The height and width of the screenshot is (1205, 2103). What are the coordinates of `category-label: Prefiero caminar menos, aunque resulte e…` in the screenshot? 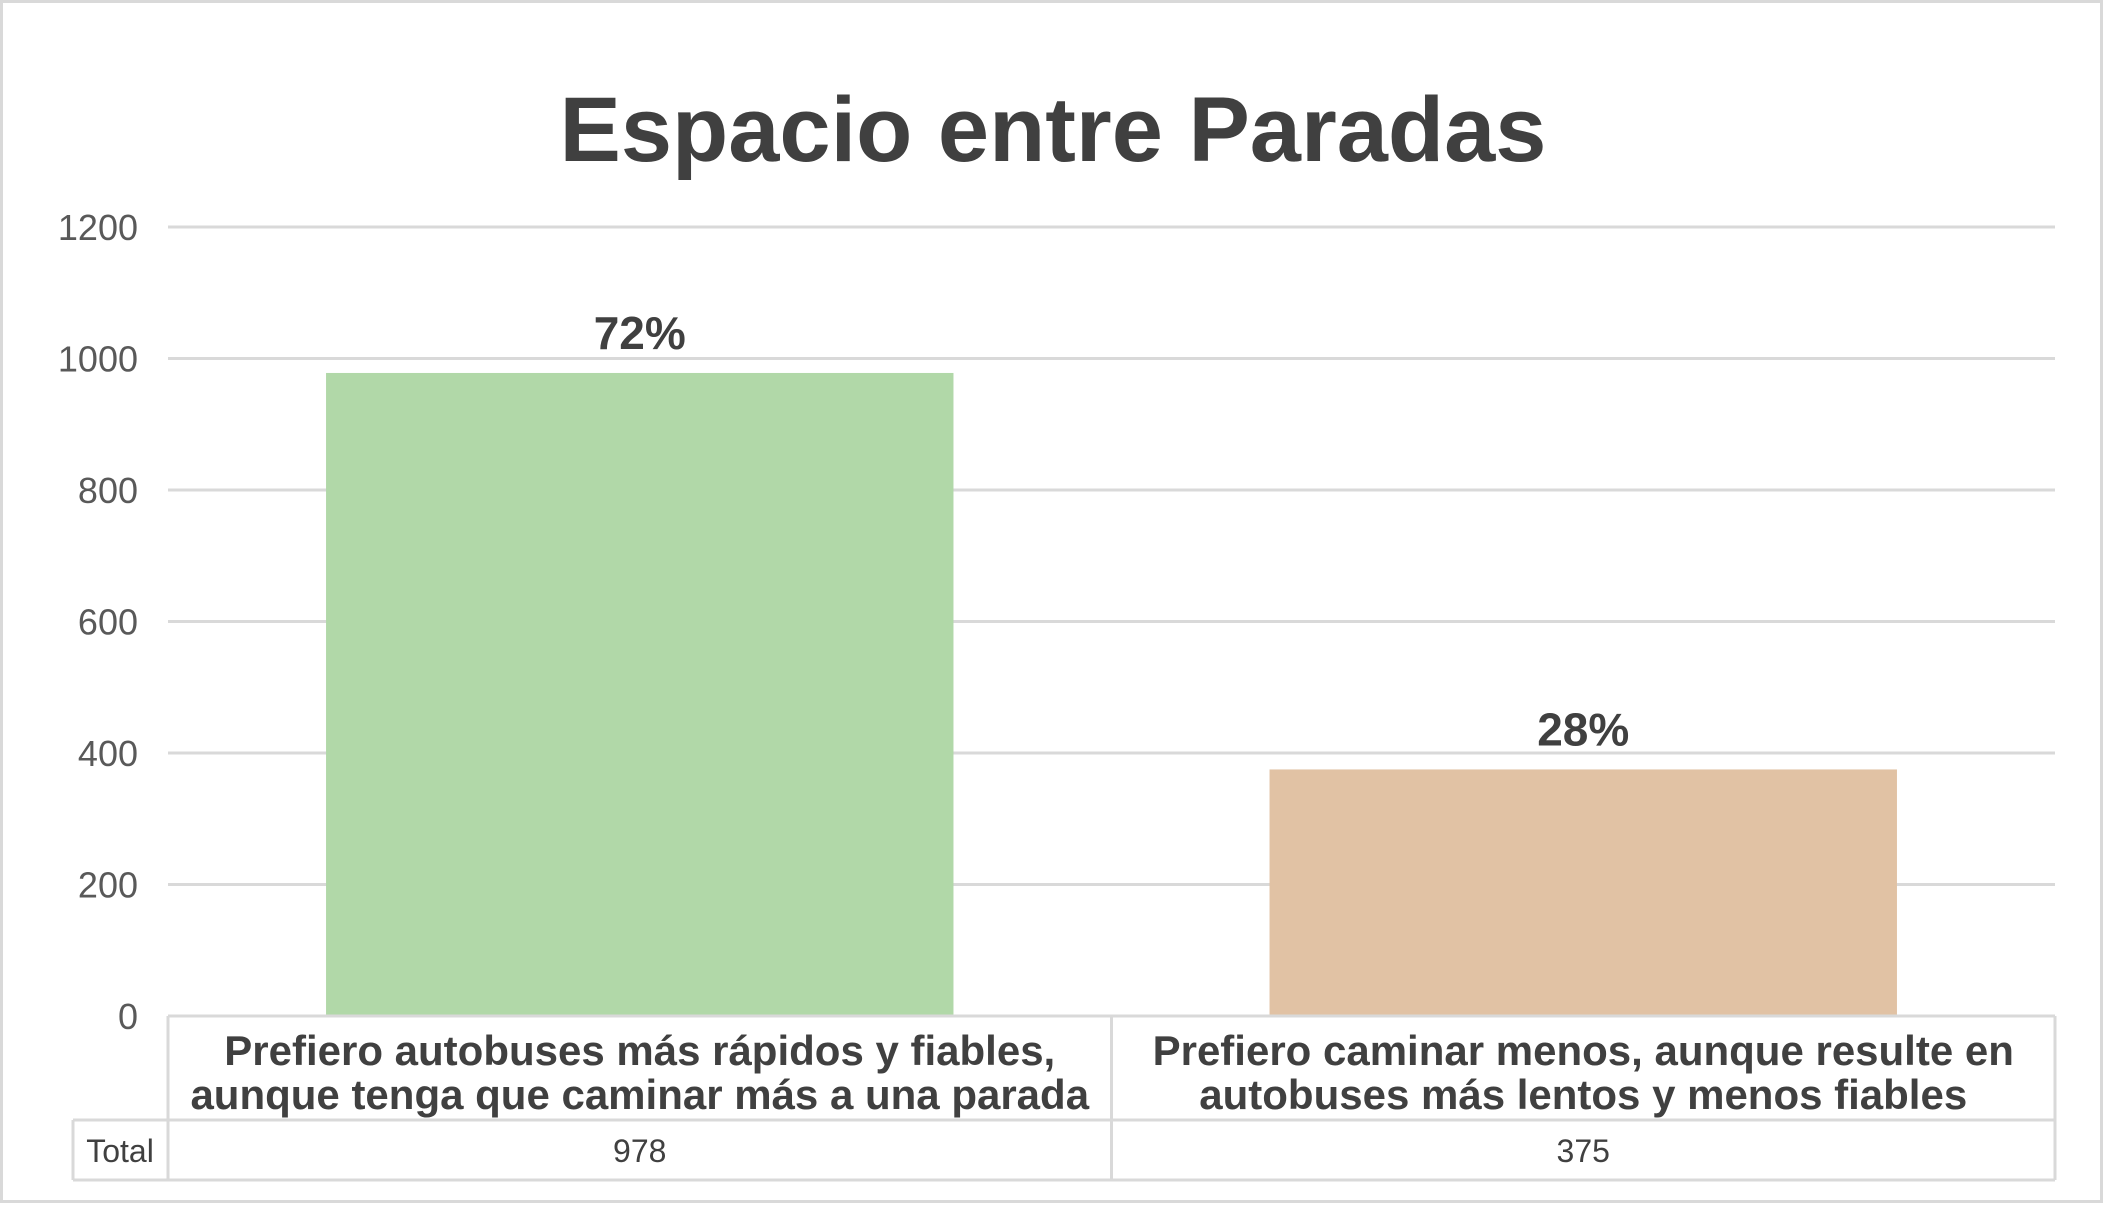 It's located at (1583, 1050).